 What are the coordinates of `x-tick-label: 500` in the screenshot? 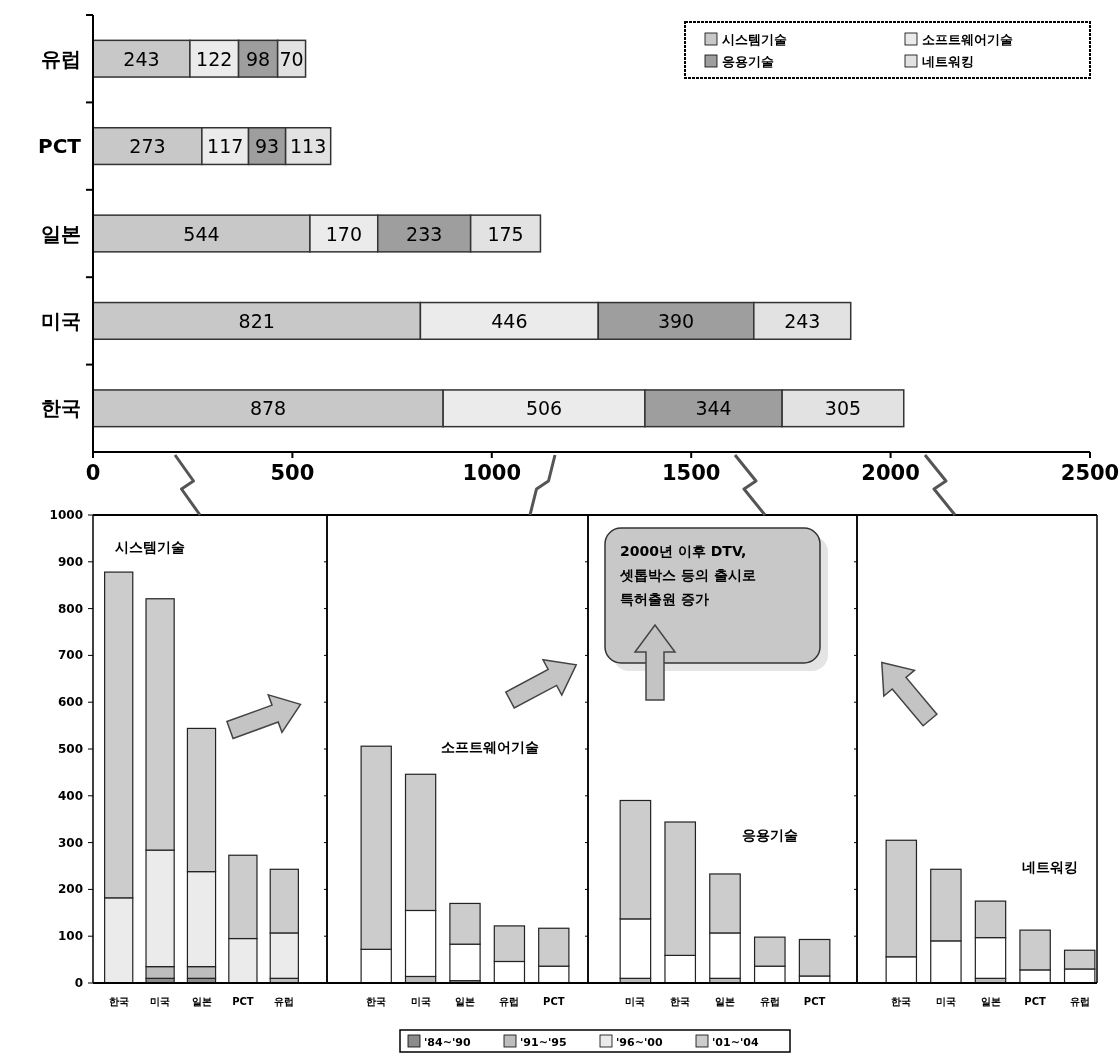 It's located at (292, 473).